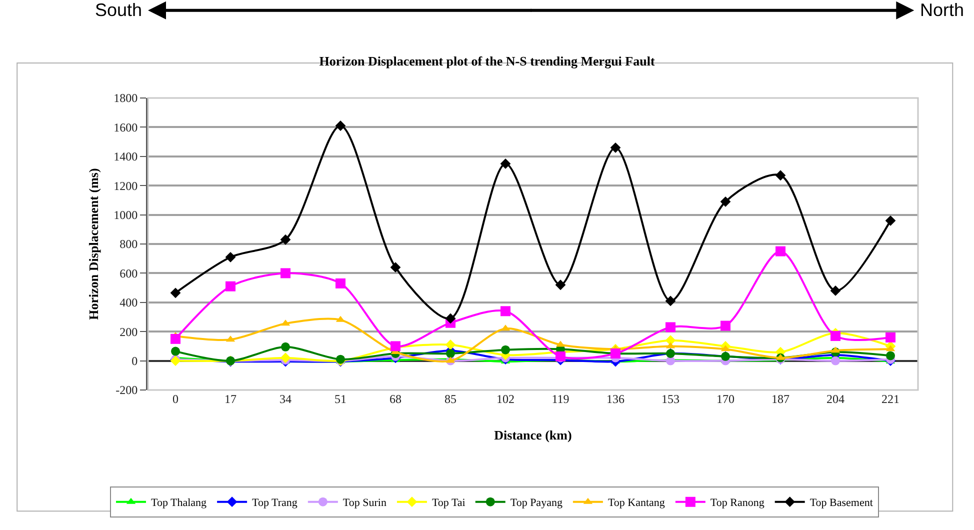 The height and width of the screenshot is (530, 974). What do you see at coordinates (340, 399) in the screenshot?
I see `x-tick-label: 51` at bounding box center [340, 399].